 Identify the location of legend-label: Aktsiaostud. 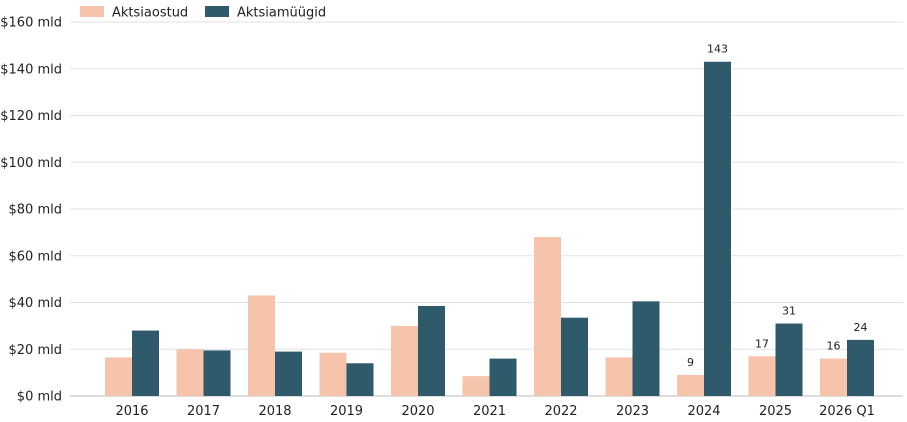
(150, 13).